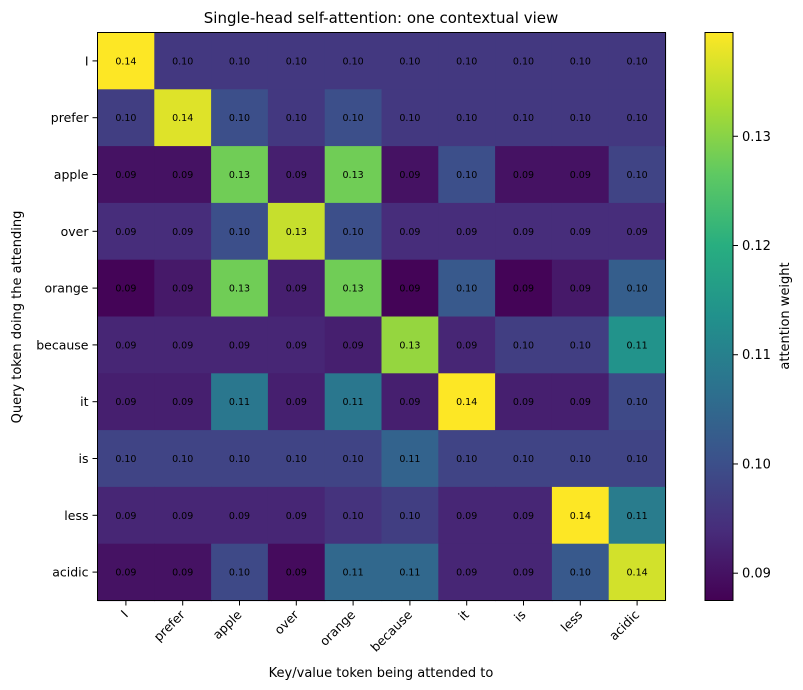 Image resolution: width=803 pixels, height=690 pixels. I want to click on colorbar-tick-label: 0.10, so click(756, 464).